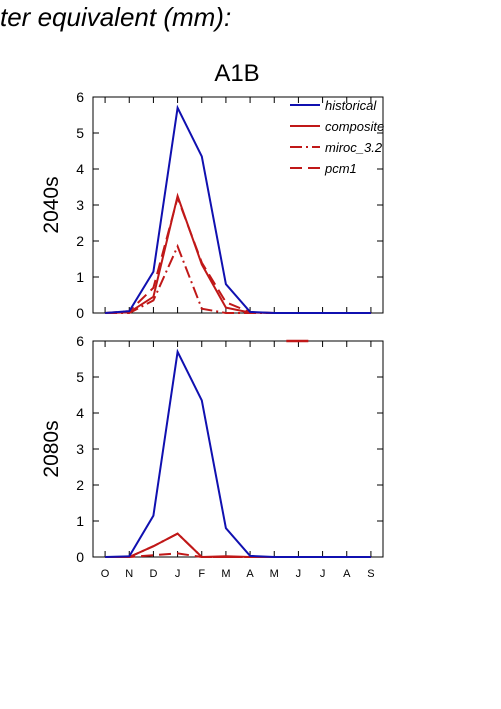  Describe the element at coordinates (354, 126) in the screenshot. I see `legend-label: composite` at that location.